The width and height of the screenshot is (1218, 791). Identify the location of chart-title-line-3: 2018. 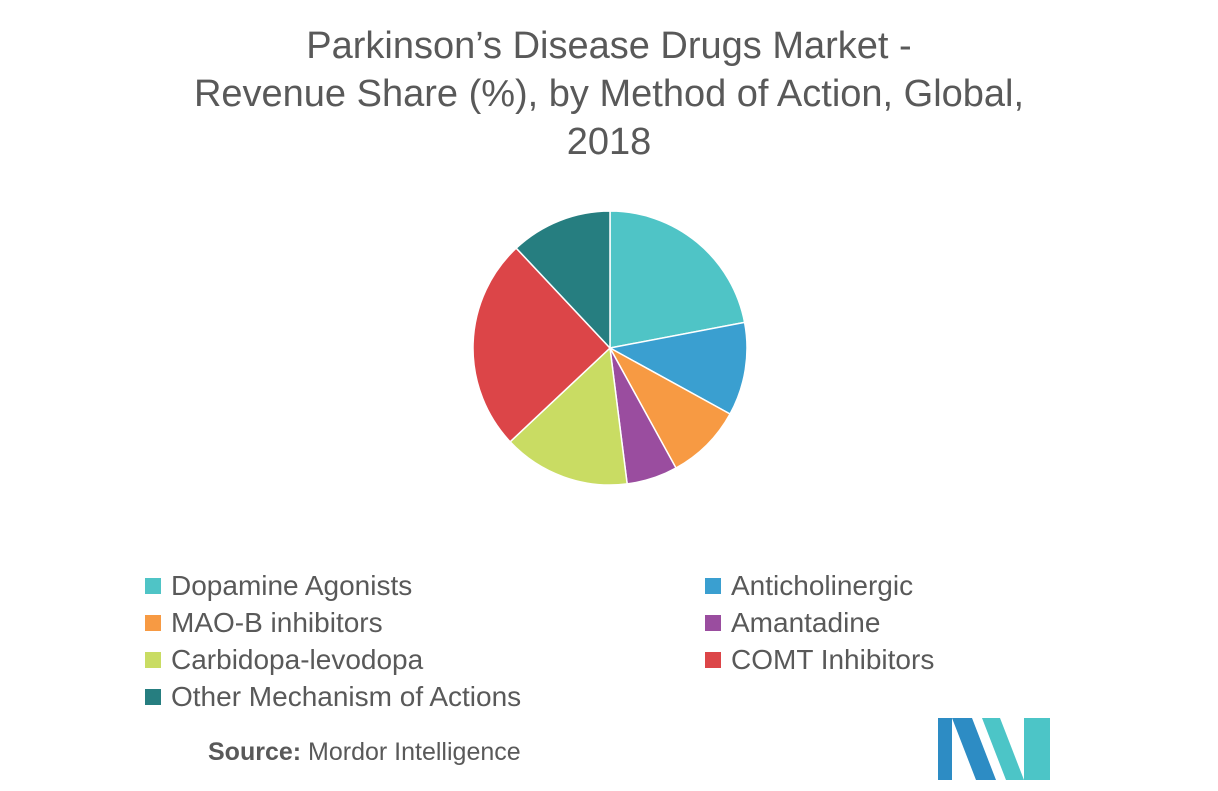
(609, 142).